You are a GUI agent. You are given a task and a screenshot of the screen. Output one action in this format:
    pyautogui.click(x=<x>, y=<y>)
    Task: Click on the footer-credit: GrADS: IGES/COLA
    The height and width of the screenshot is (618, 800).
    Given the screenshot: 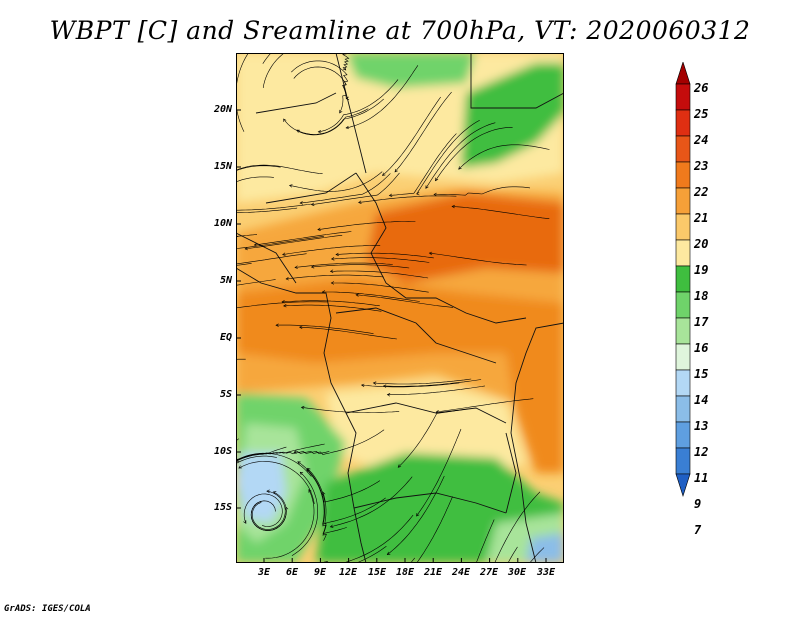 What is the action you would take?
    pyautogui.click(x=47, y=609)
    